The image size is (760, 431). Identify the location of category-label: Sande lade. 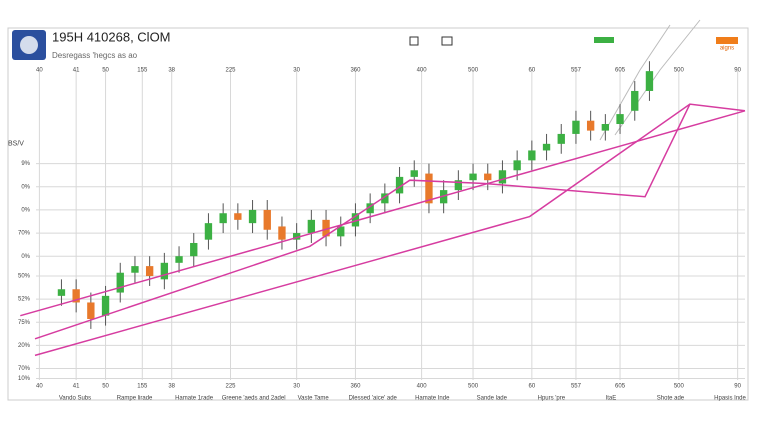
(492, 399).